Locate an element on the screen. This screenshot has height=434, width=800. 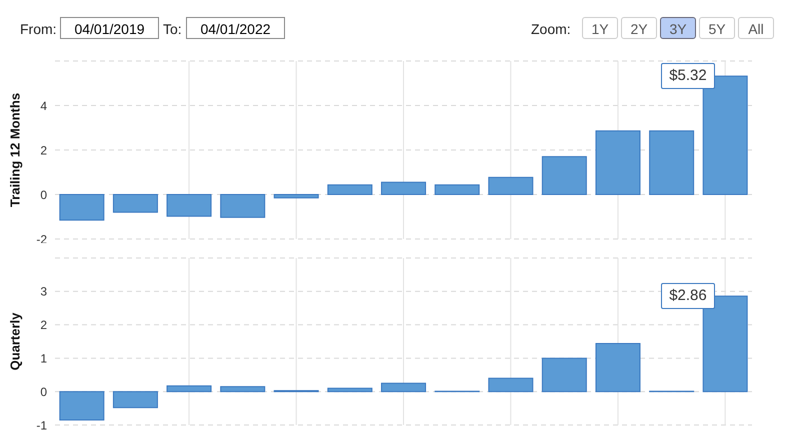
annotation: $5.32 is located at coordinates (688, 76).